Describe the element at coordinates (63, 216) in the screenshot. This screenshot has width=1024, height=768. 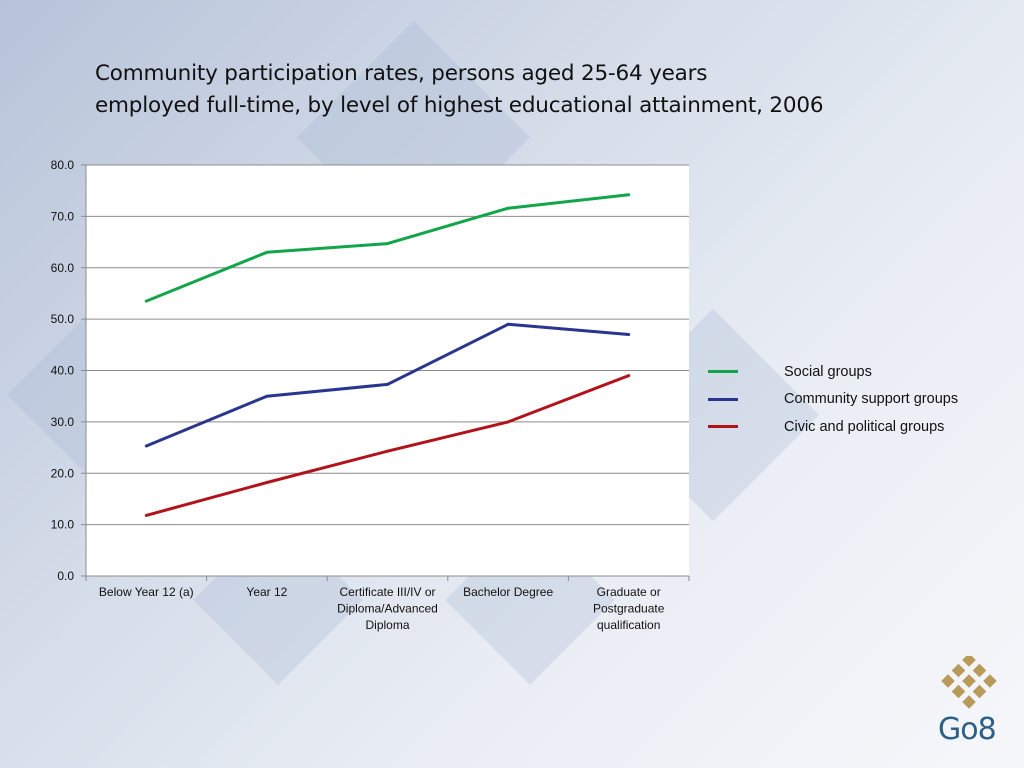
I see `y-tick-label: 70.0` at that location.